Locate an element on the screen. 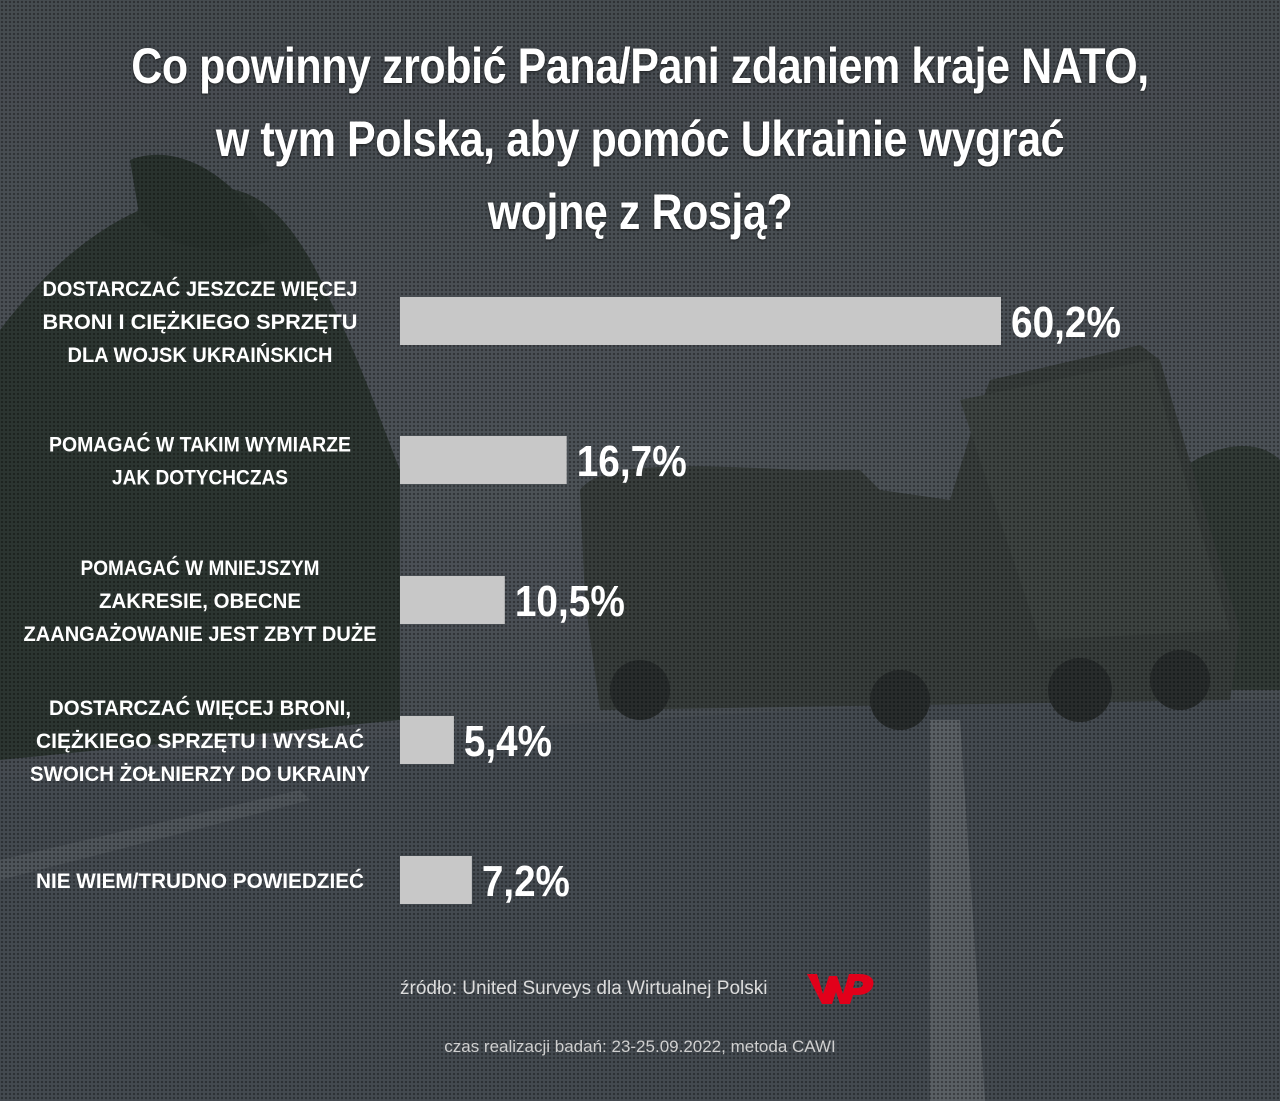 The width and height of the screenshot is (1280, 1101). title-line: wojnę z Rosją? is located at coordinates (640, 212).